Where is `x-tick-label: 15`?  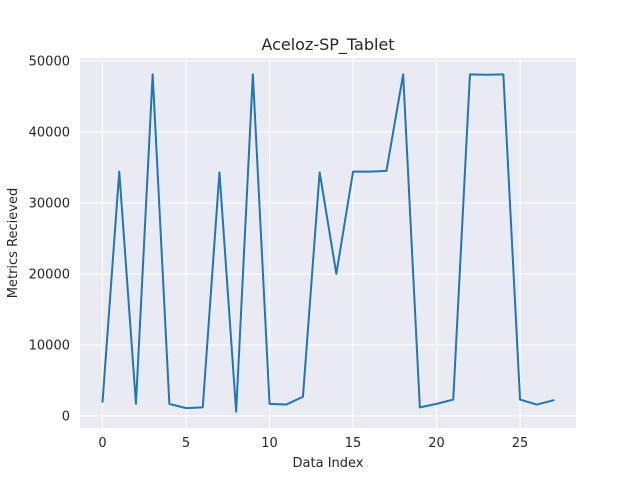 x-tick-label: 15 is located at coordinates (353, 443).